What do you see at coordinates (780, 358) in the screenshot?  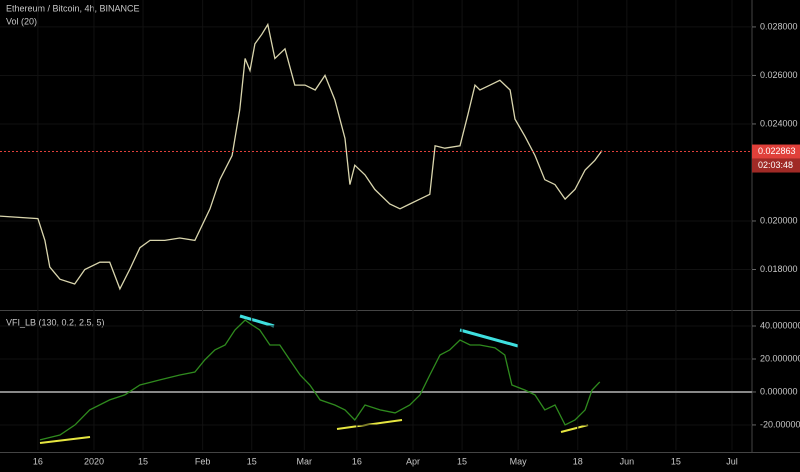 I see `y-tick-label: 20.000000` at bounding box center [780, 358].